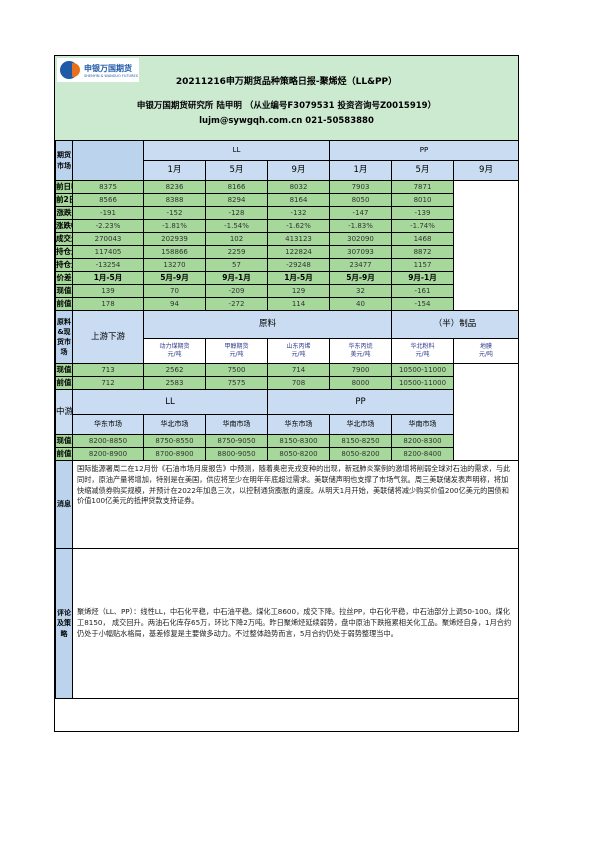 Image resolution: width=595 pixels, height=842 pixels. I want to click on futures-row-cell: -1.74%, so click(422, 226).